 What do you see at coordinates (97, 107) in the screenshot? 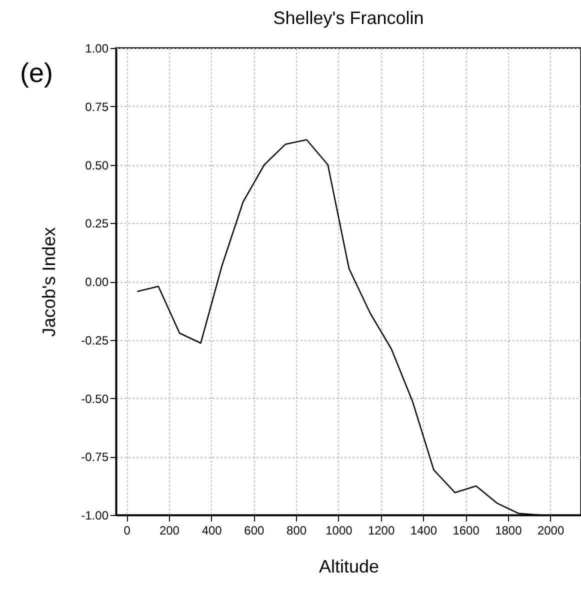
I see `y-tick-label: 0.75` at bounding box center [97, 107].